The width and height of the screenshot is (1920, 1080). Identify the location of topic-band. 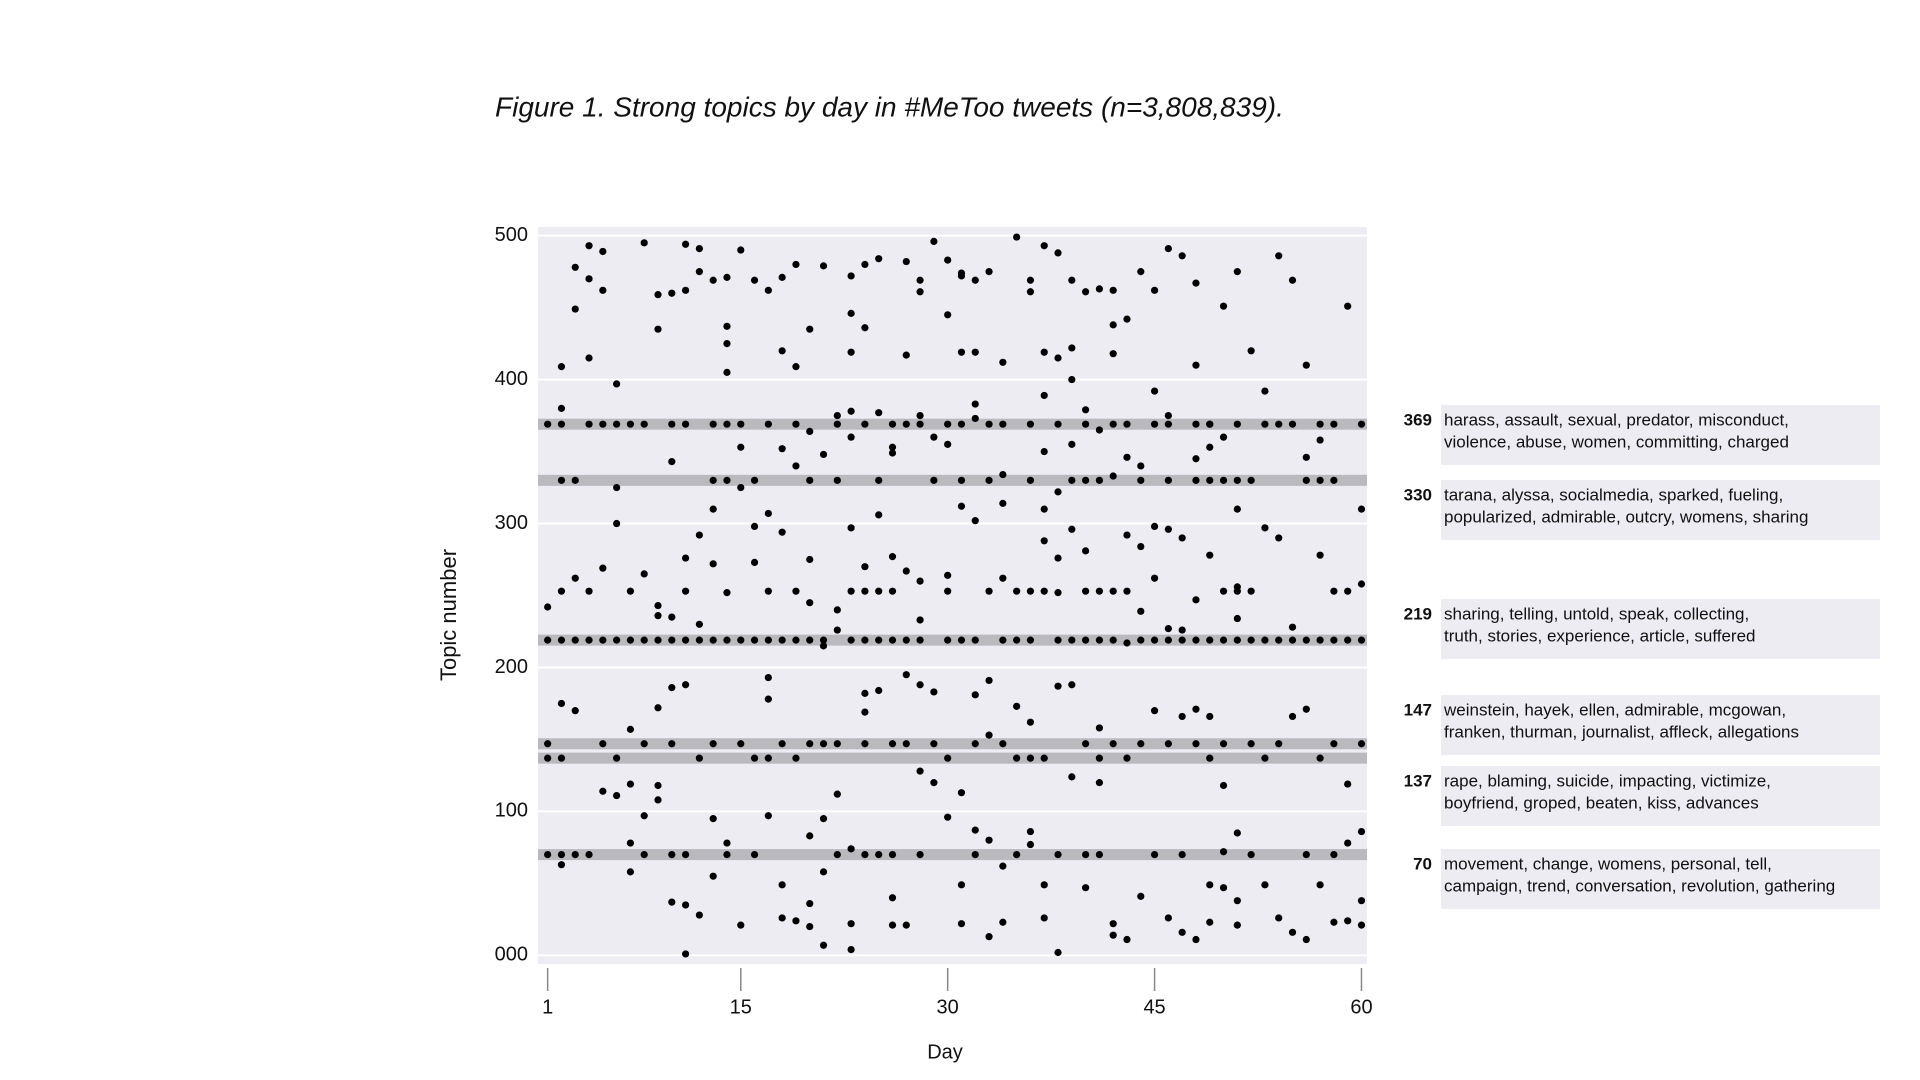
(952, 855).